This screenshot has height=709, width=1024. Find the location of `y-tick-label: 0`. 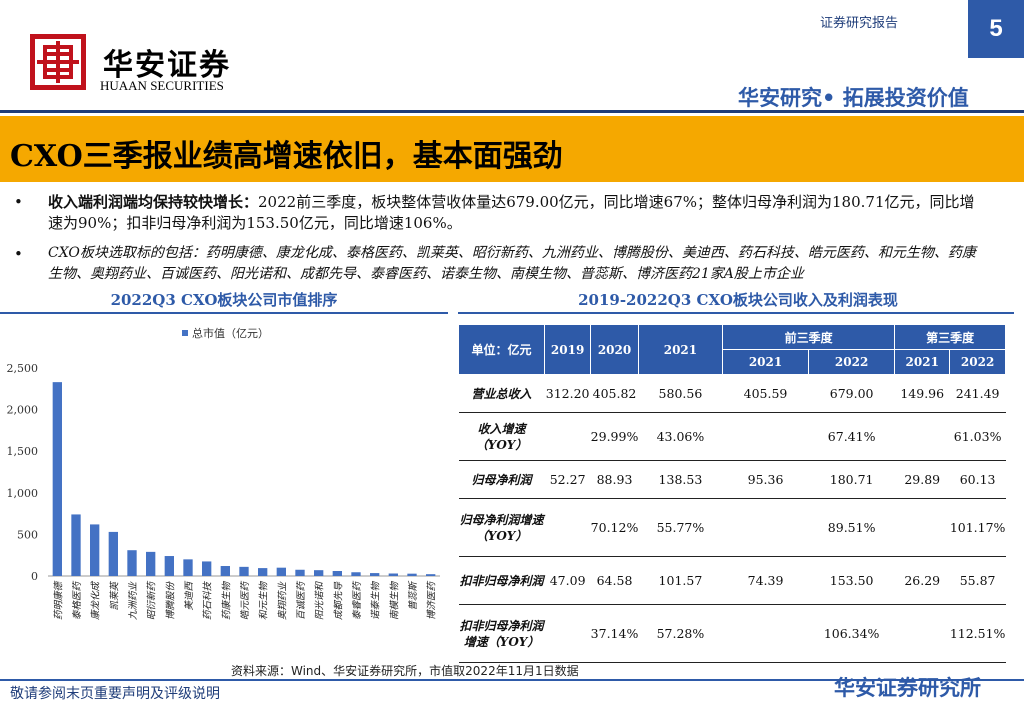

y-tick-label: 0 is located at coordinates (34, 576).